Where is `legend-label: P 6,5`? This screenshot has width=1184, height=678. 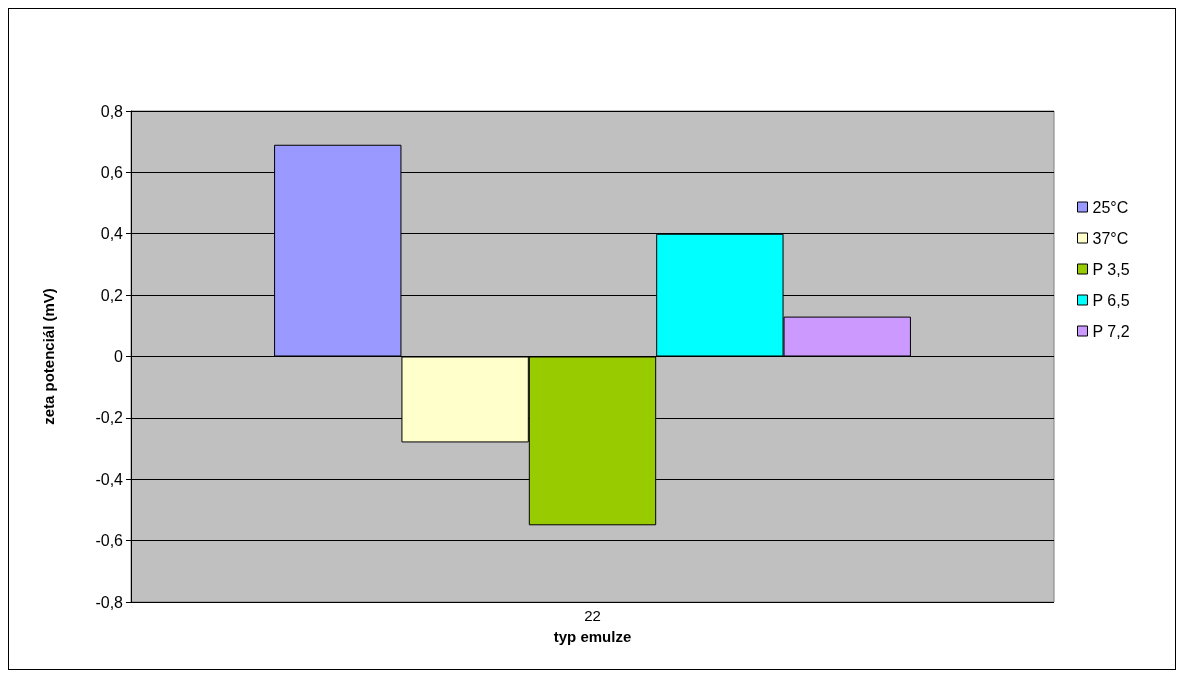 legend-label: P 6,5 is located at coordinates (1111, 300).